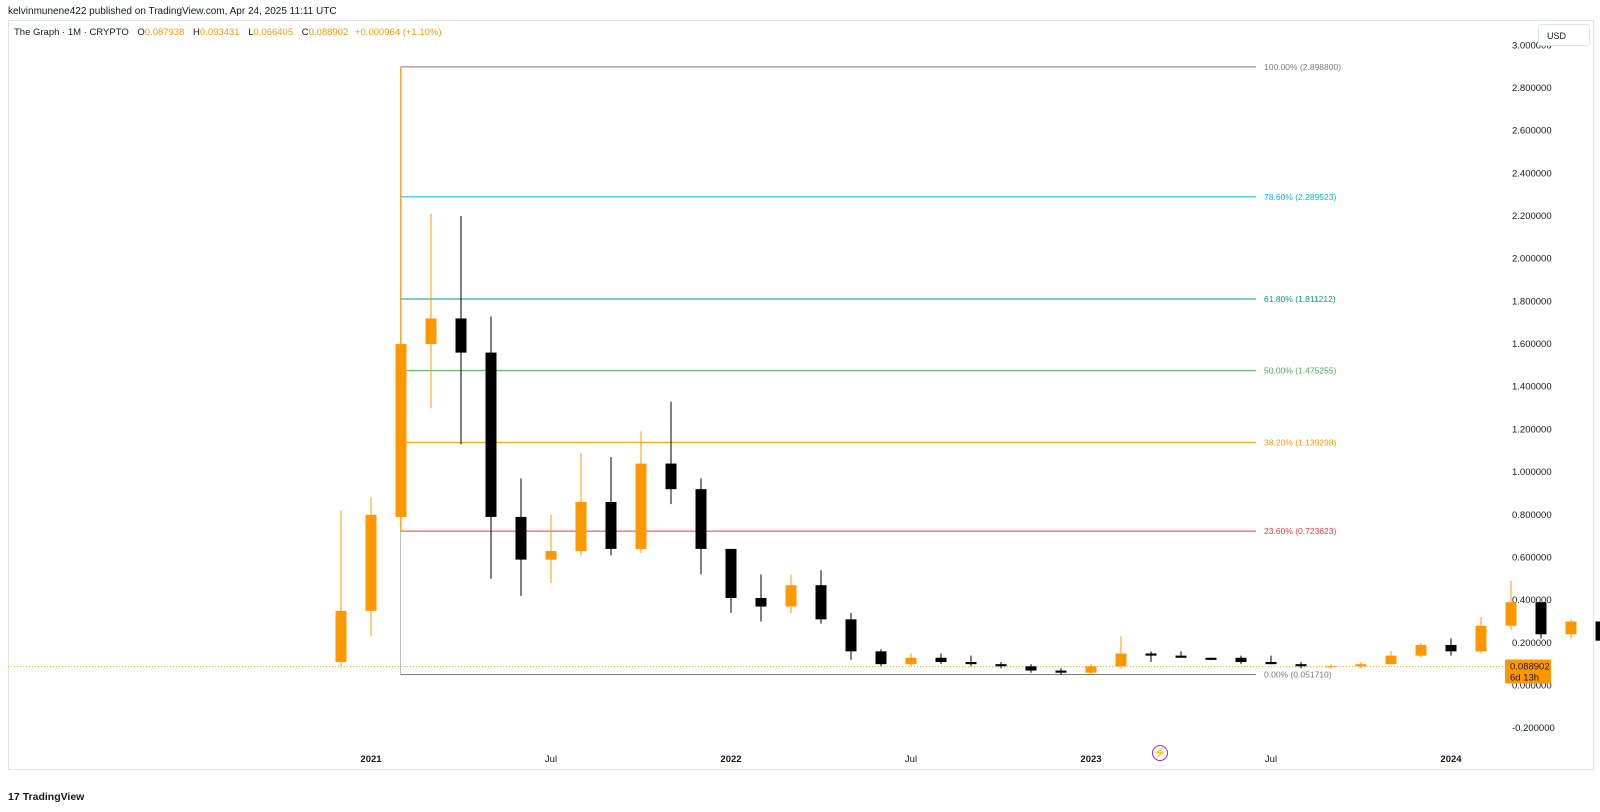 This screenshot has height=812, width=1600. I want to click on low-label: L, so click(251, 32).